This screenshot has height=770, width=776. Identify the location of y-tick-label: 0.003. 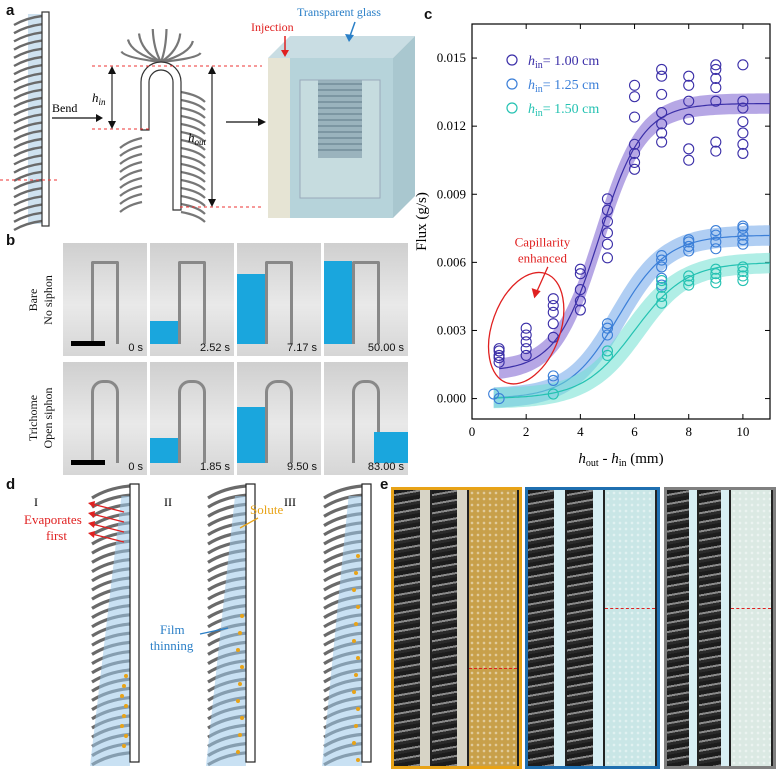
(451, 329).